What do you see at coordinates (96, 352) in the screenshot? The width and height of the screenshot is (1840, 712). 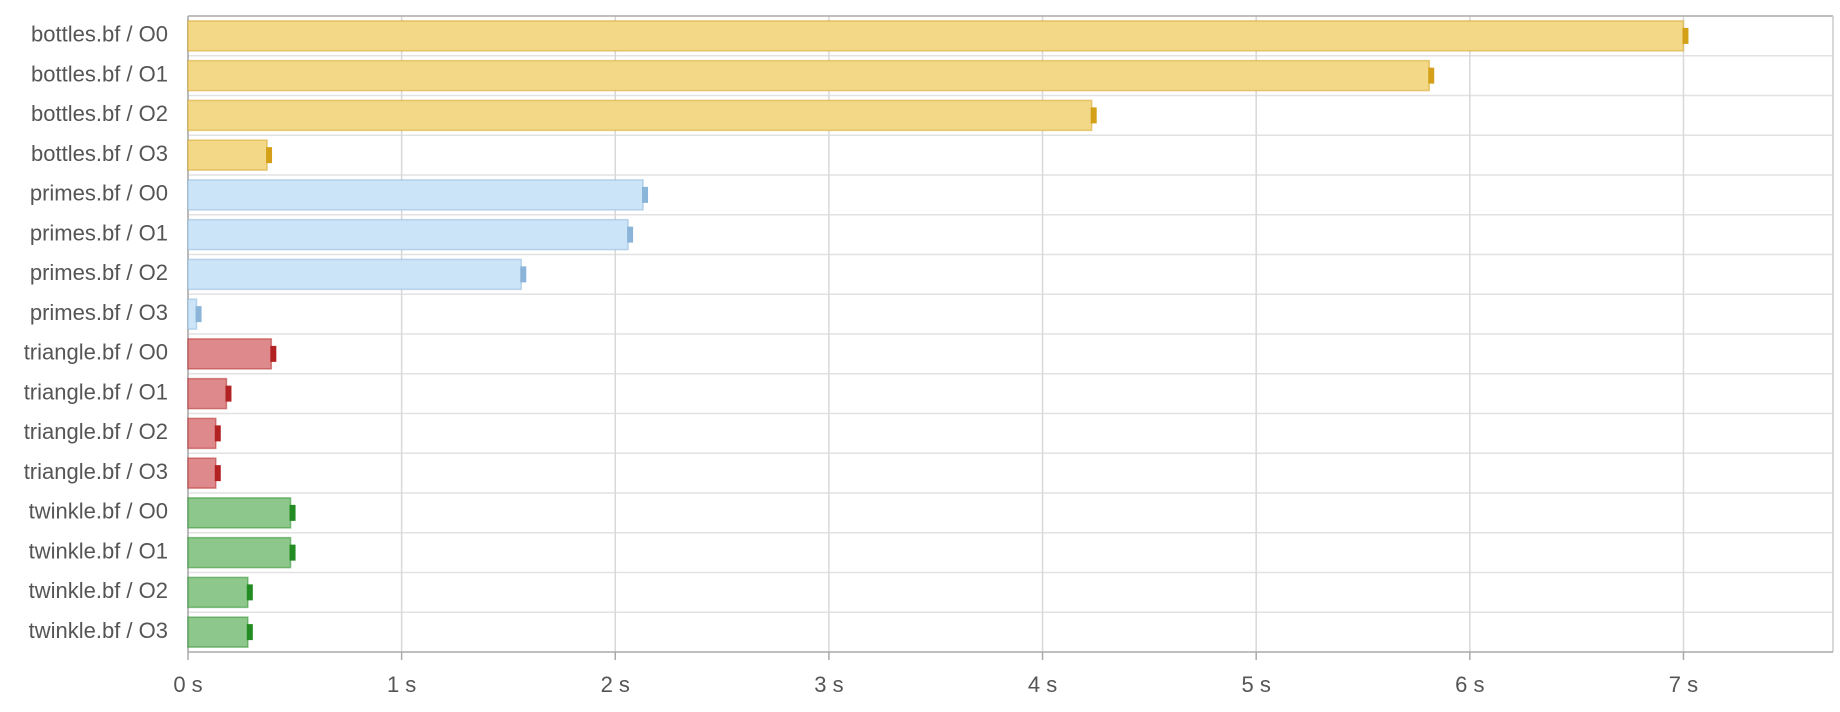 I see `y-tick-label: triangle.bf / O0` at bounding box center [96, 352].